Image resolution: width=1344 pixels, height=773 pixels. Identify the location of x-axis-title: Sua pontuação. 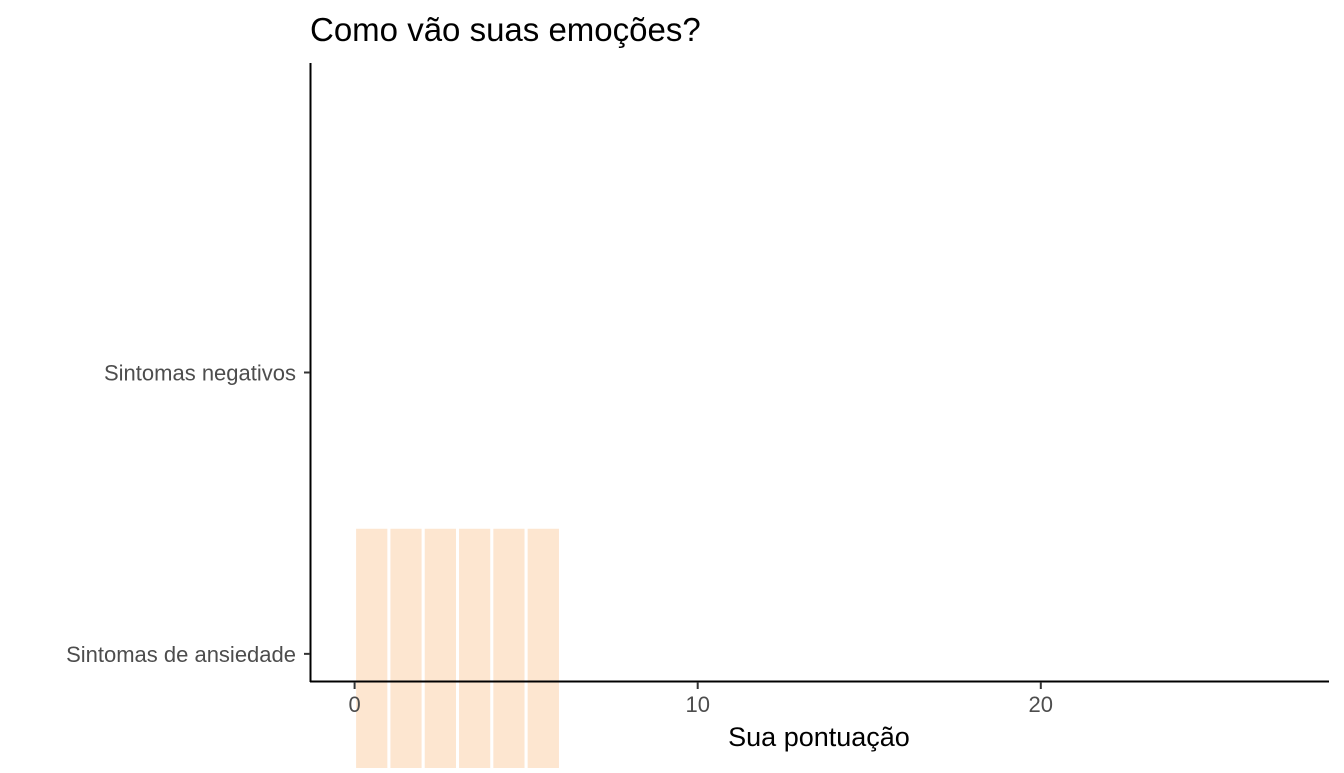
(819, 737).